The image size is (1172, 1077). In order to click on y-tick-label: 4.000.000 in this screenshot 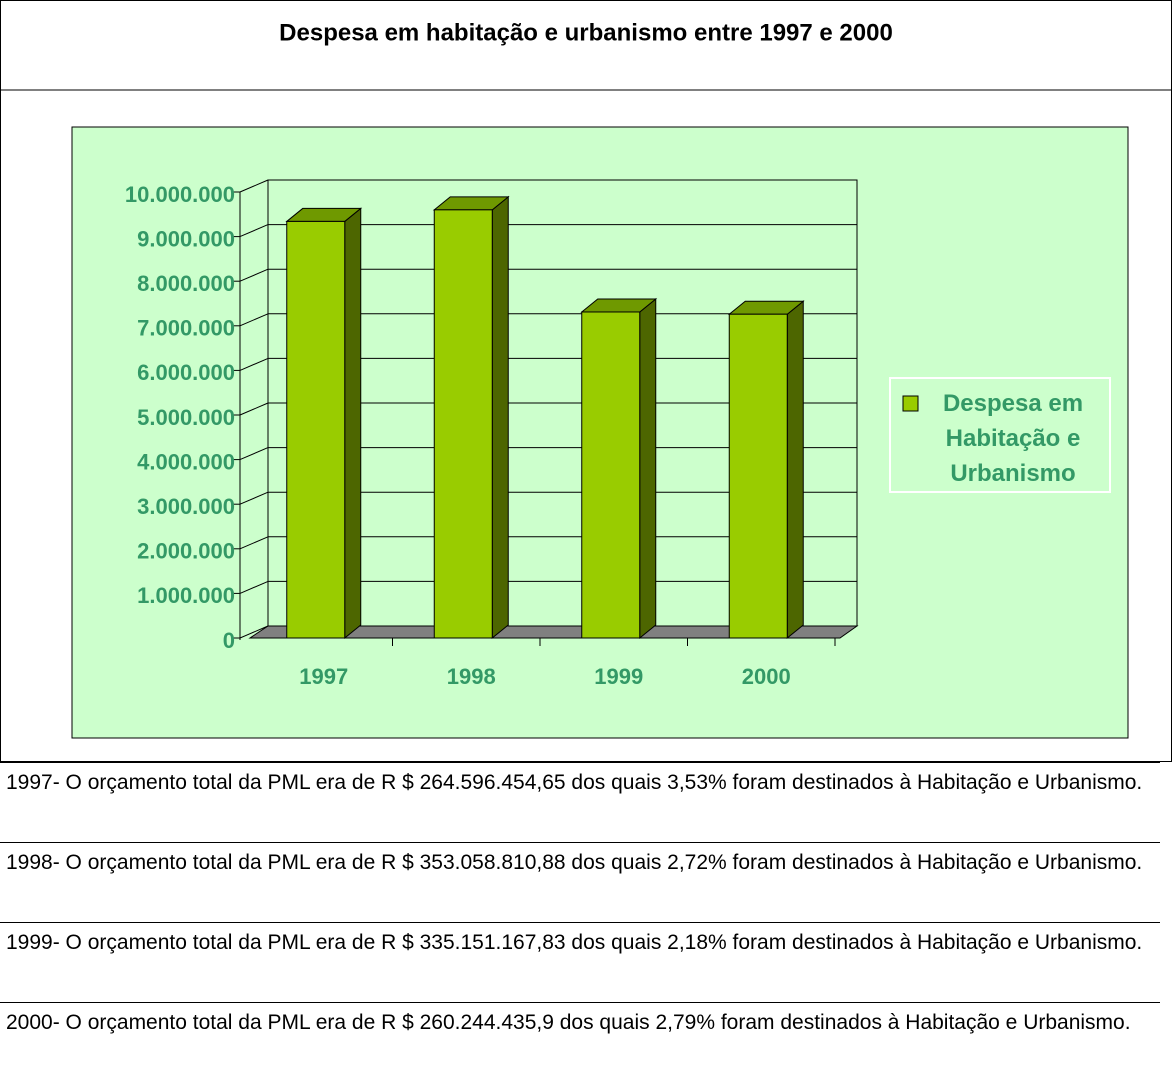, I will do `click(186, 461)`.